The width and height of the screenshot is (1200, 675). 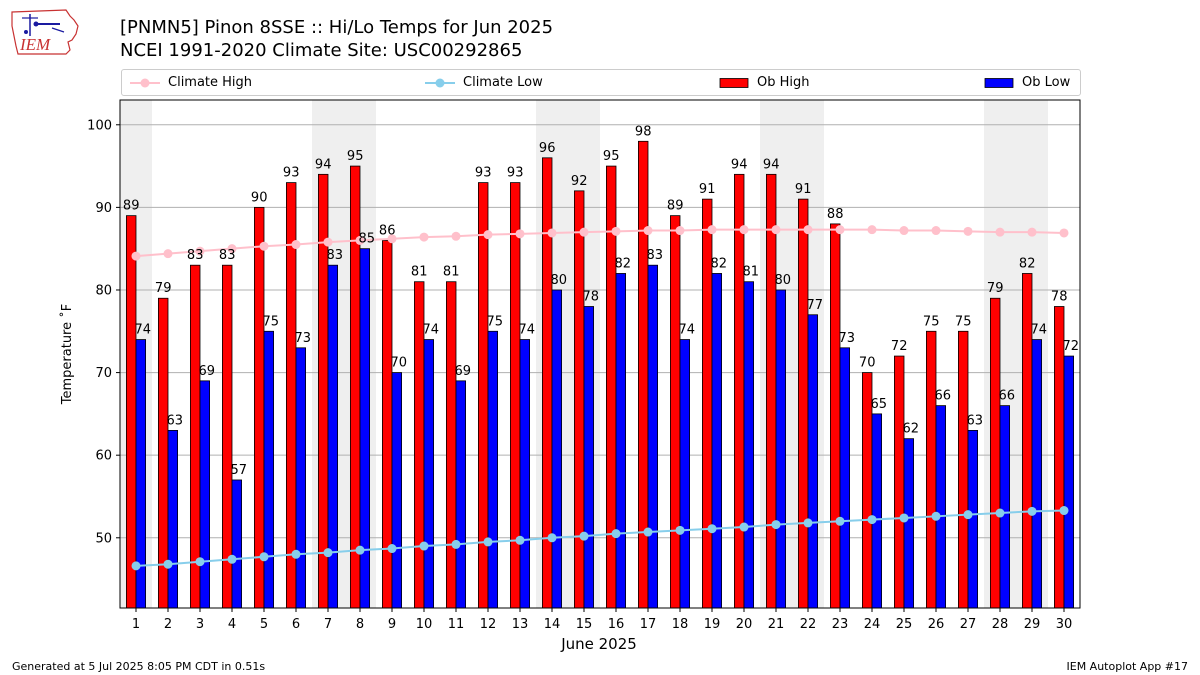 What do you see at coordinates (584, 624) in the screenshot?
I see `x-tick-label: 15` at bounding box center [584, 624].